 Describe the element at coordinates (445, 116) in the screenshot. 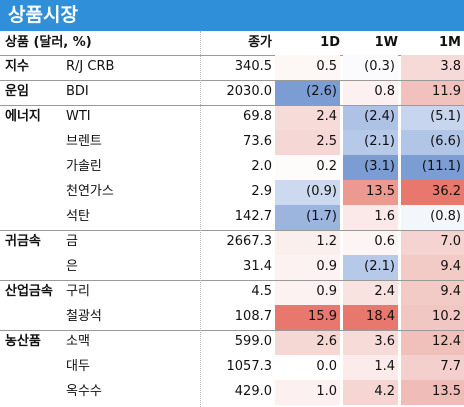

I see `value-m1: (5.1)` at that location.